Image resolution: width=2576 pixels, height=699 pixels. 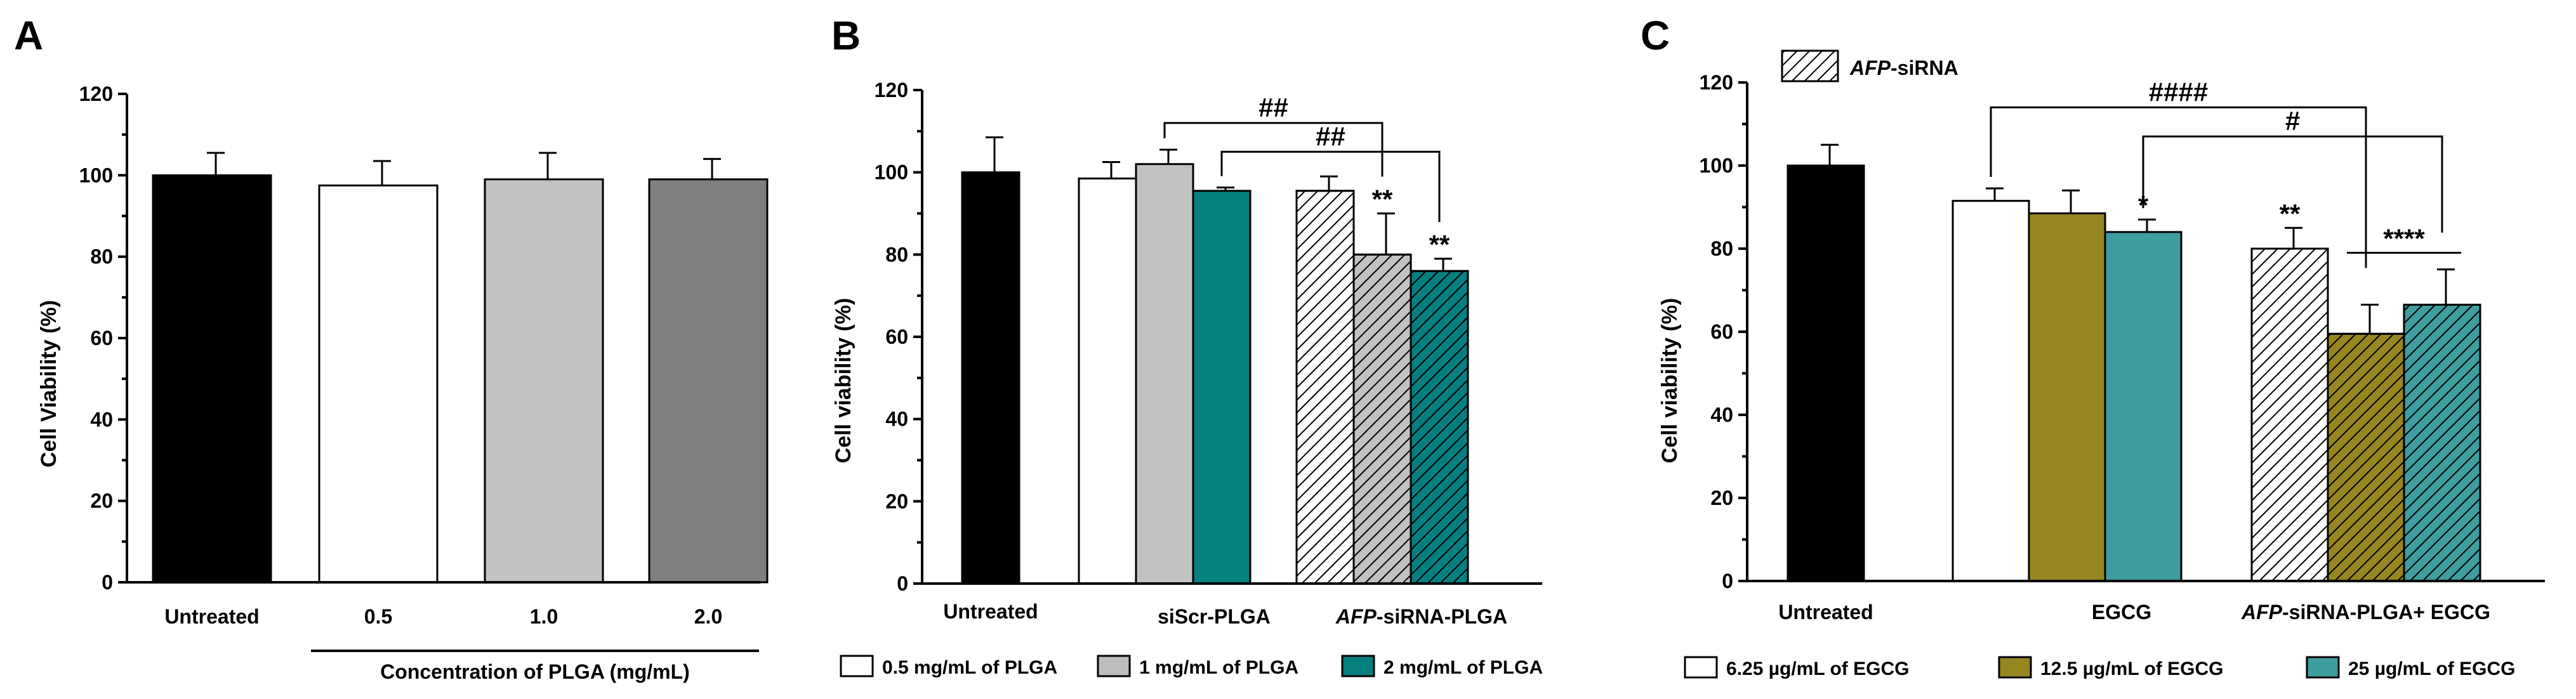 What do you see at coordinates (378, 616) in the screenshot?
I see `panel-a-x-label-0-5: 0.5` at bounding box center [378, 616].